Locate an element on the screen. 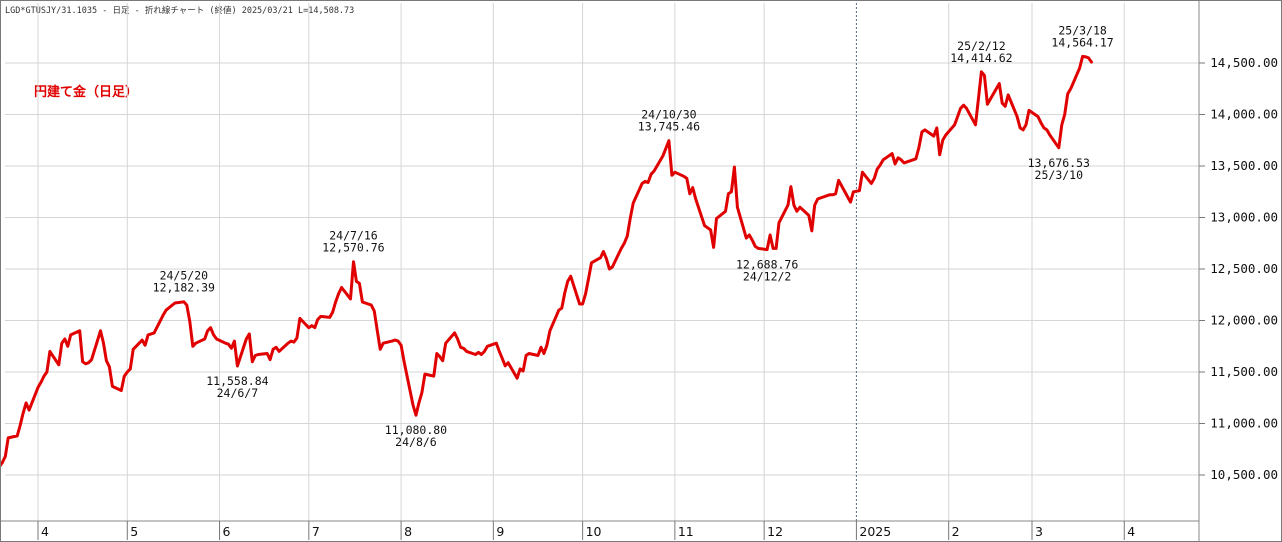  annotation-value-label: 12,688.76 is located at coordinates (767, 265).